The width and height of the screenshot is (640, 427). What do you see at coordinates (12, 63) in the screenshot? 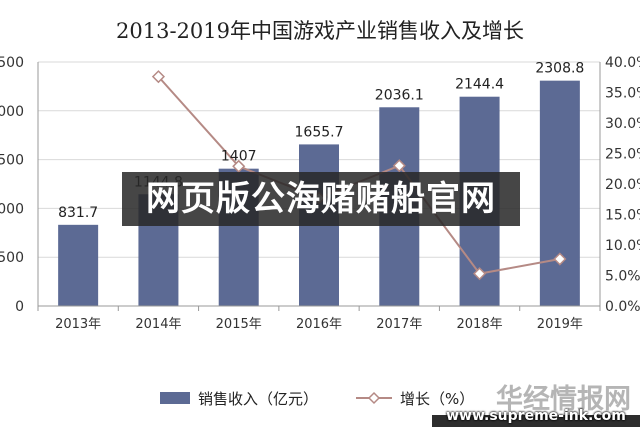
I see `y-left-tick-label: 2500` at bounding box center [12, 63].